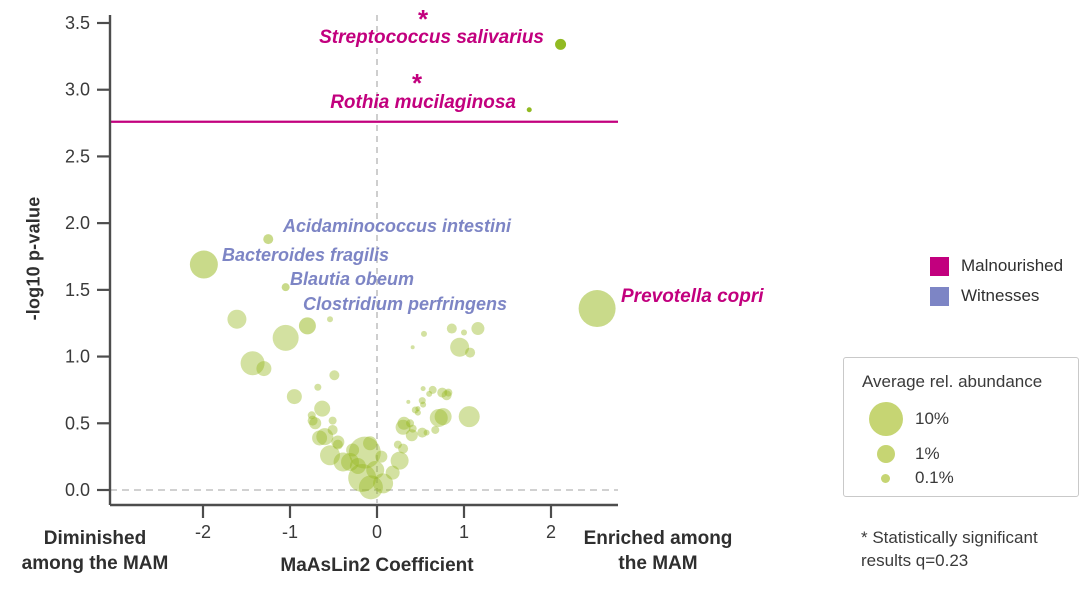 The image size is (1090, 603). I want to click on abundance-legend-title: Average rel. abundance, so click(952, 381).